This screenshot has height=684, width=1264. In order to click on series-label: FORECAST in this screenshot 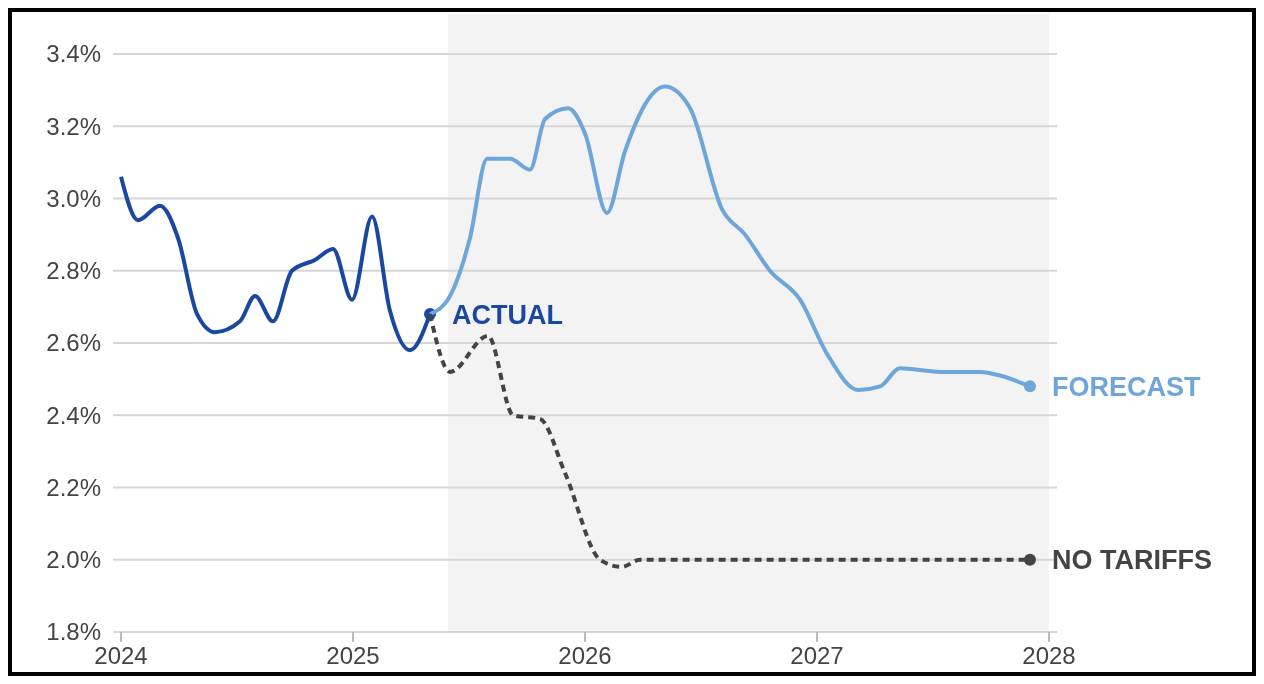, I will do `click(1126, 386)`.